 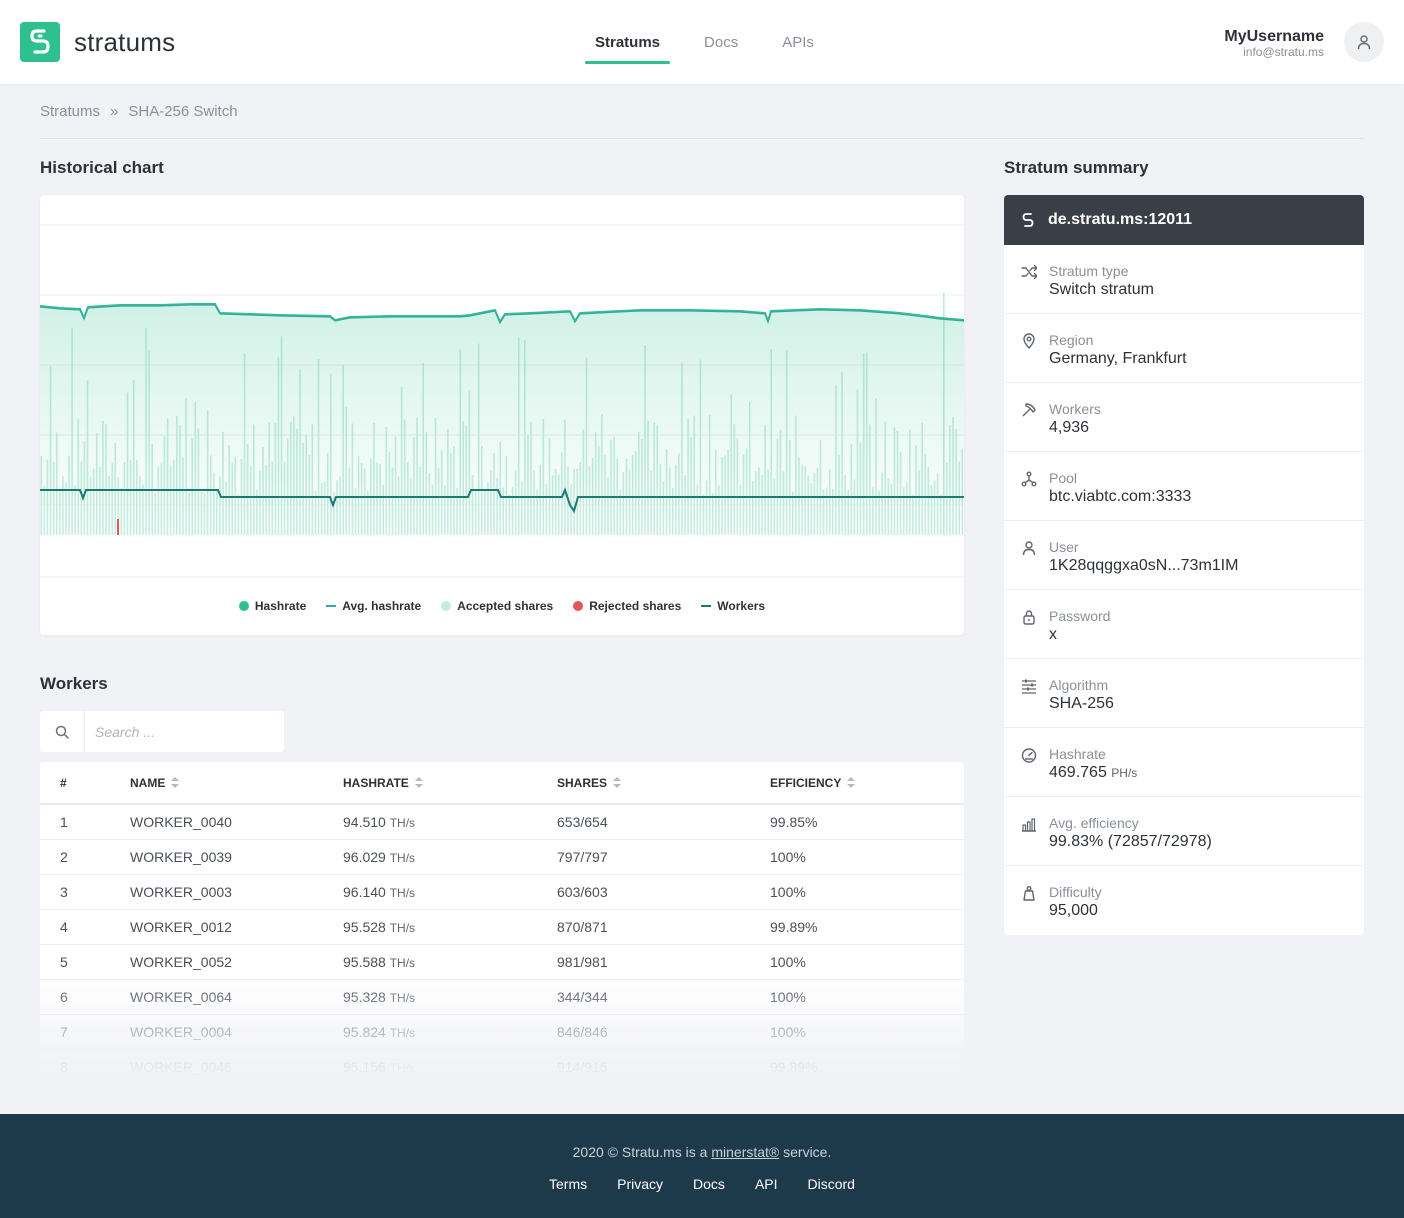 I want to click on cell-shares: 870/871, so click(x=582, y=927).